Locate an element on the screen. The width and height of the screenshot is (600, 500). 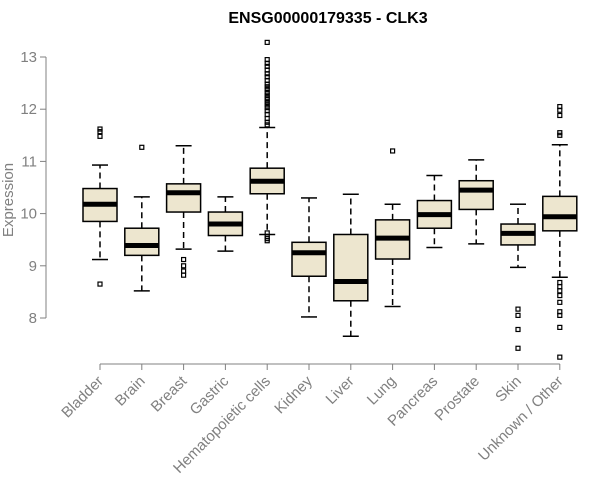
y-tick-label: 12 is located at coordinates (28, 109).